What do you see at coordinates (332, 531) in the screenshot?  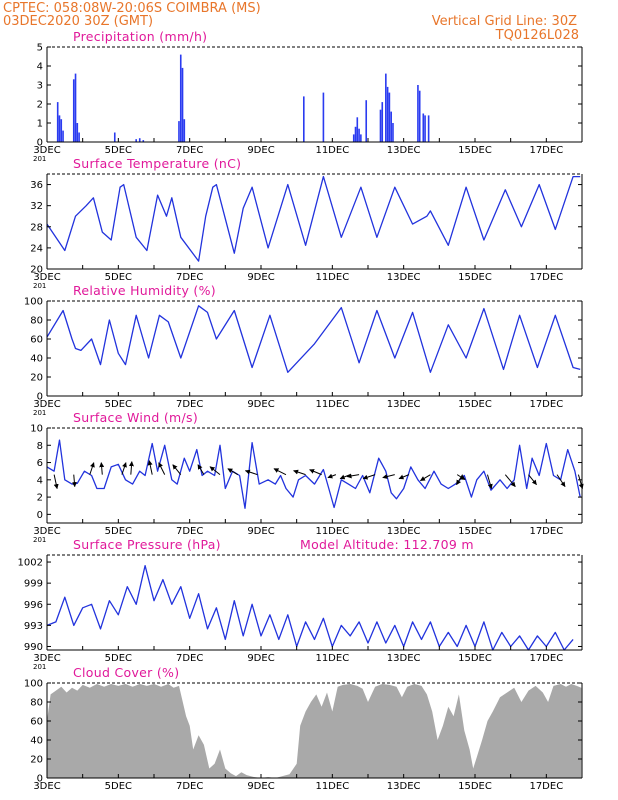 I see `x-tick-label: 11DEC` at bounding box center [332, 531].